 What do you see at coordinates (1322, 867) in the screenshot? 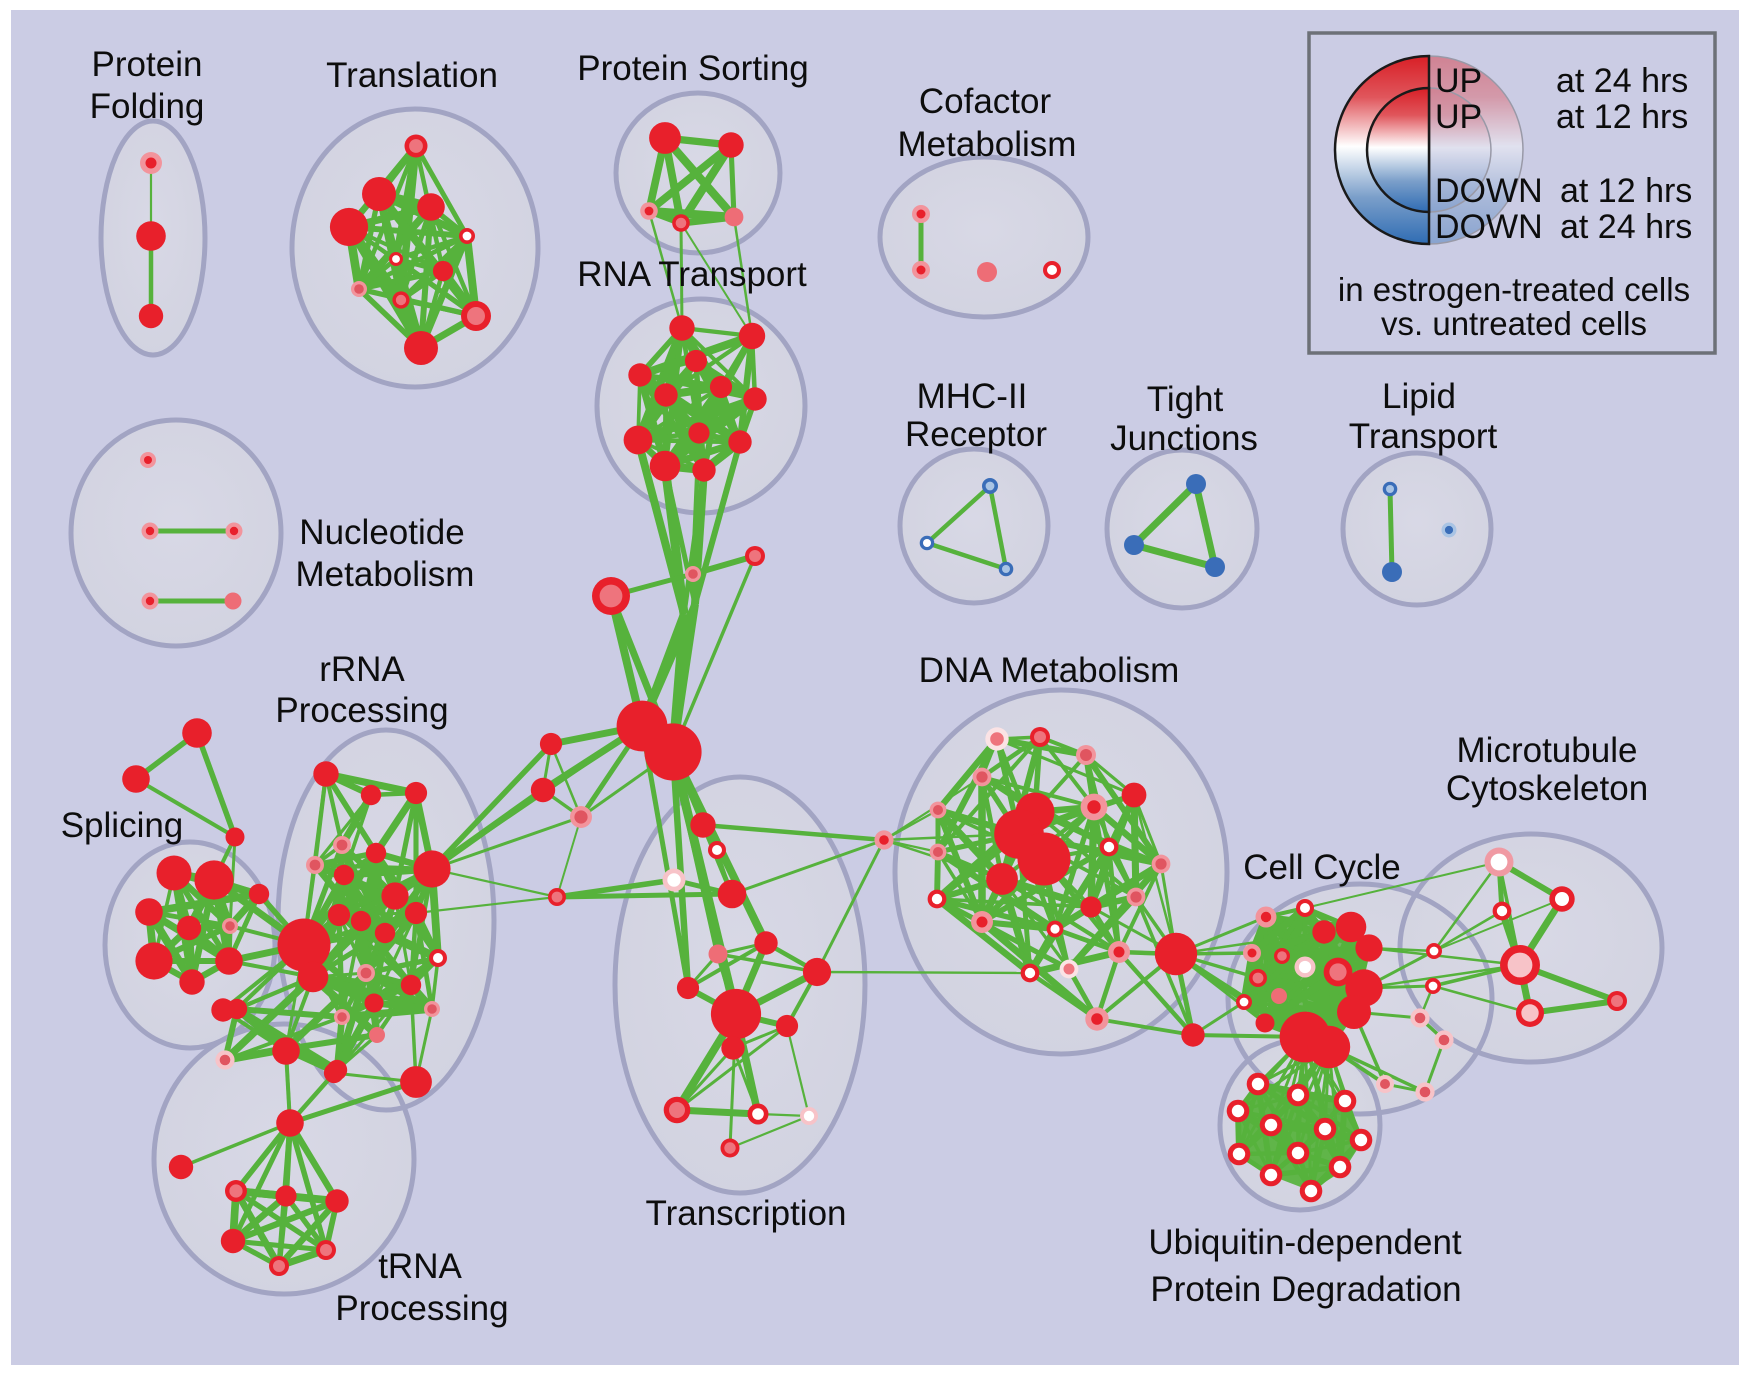
I see `svg-text: Cell Cycle` at bounding box center [1322, 867].